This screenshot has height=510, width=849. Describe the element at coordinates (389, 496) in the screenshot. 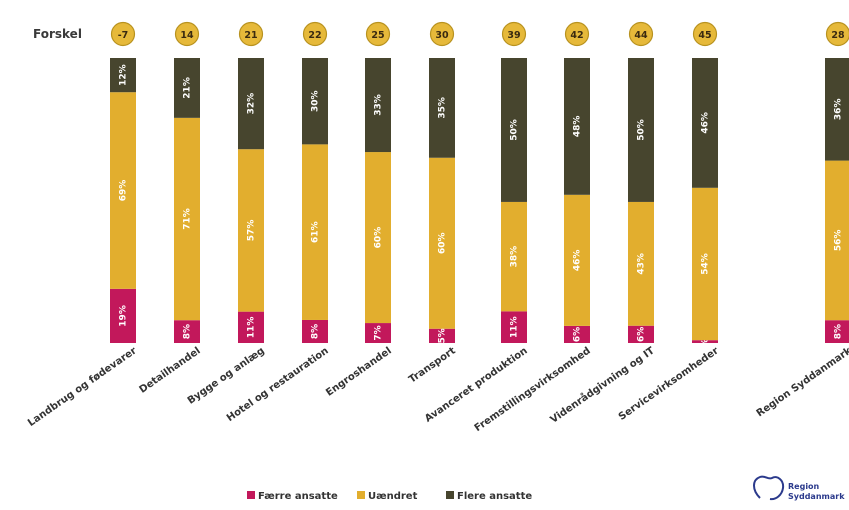

I see `legend: Færre ansatte Uændret Flere ansatte` at that location.